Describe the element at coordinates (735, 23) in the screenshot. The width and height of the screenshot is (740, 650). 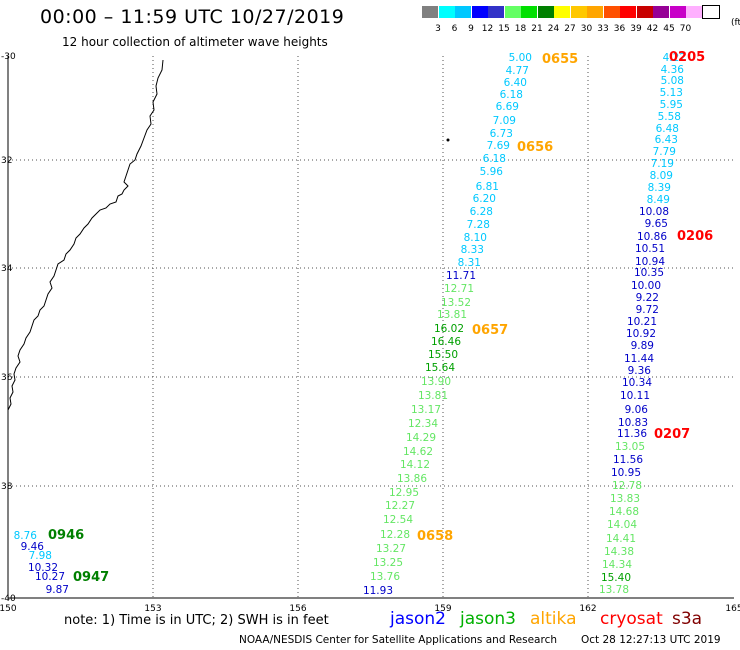
I see `legend-unit: (ft)` at that location.